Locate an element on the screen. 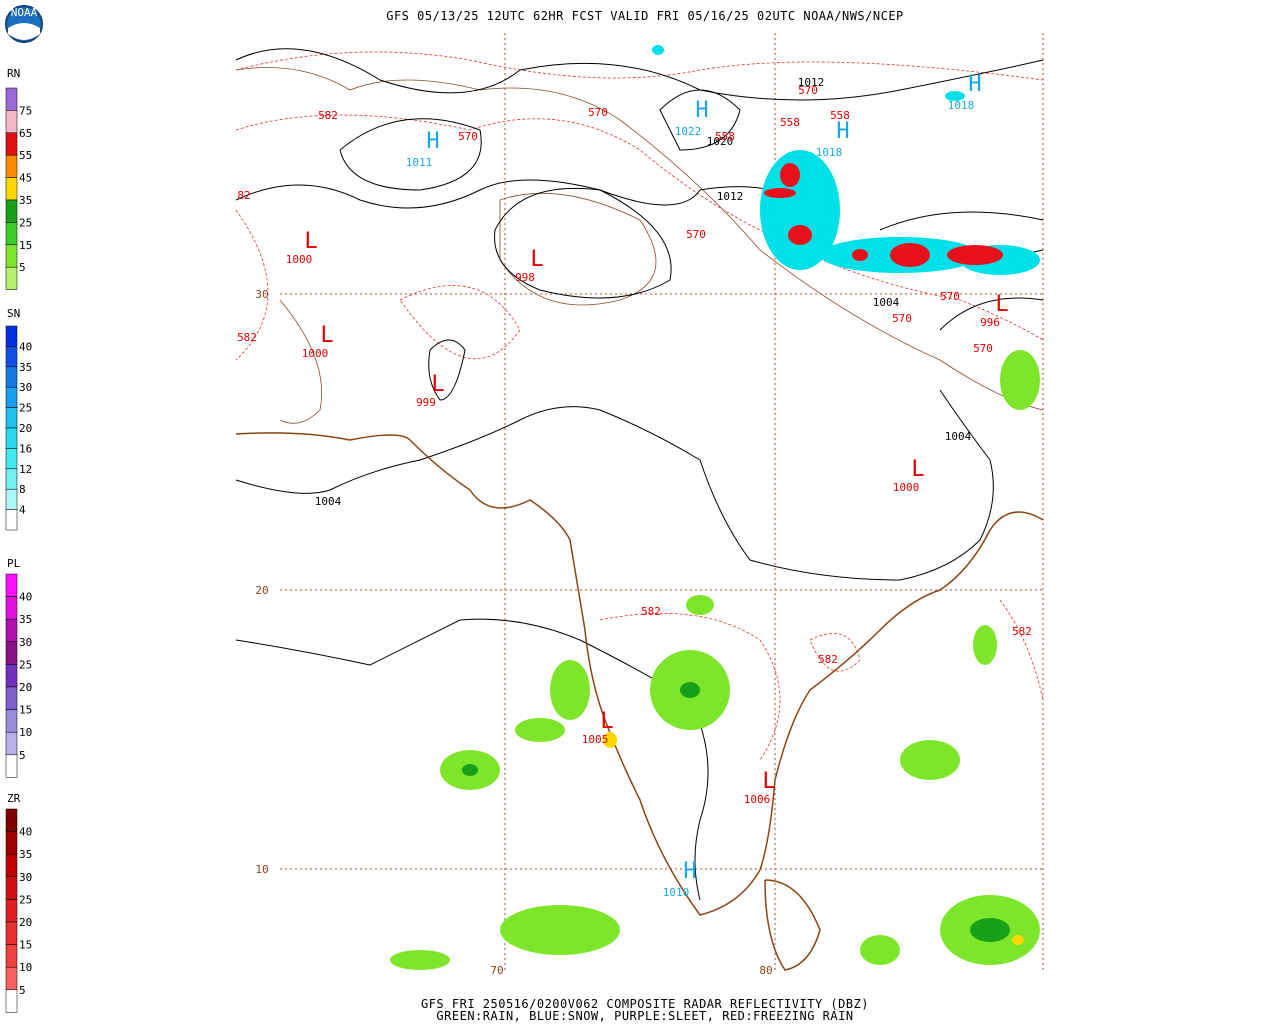 The width and height of the screenshot is (1280, 1024). legend-level: 30 is located at coordinates (25, 642).